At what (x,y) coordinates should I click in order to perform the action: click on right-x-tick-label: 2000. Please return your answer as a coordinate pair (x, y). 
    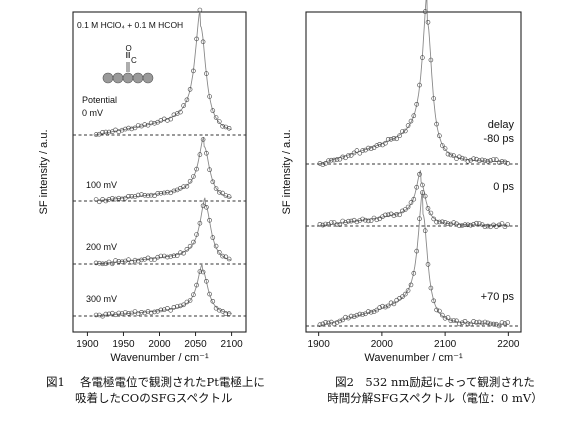
    Looking at the image, I should click on (382, 344).